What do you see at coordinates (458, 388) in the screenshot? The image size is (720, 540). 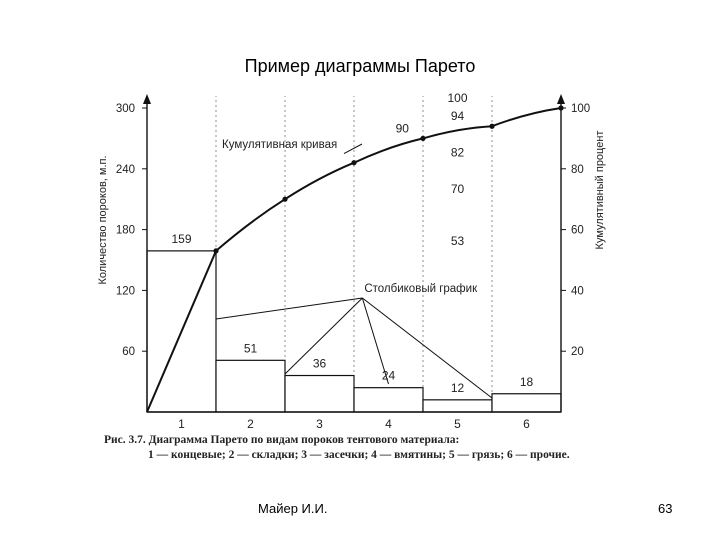 I see `bar-value-label: 12` at bounding box center [458, 388].